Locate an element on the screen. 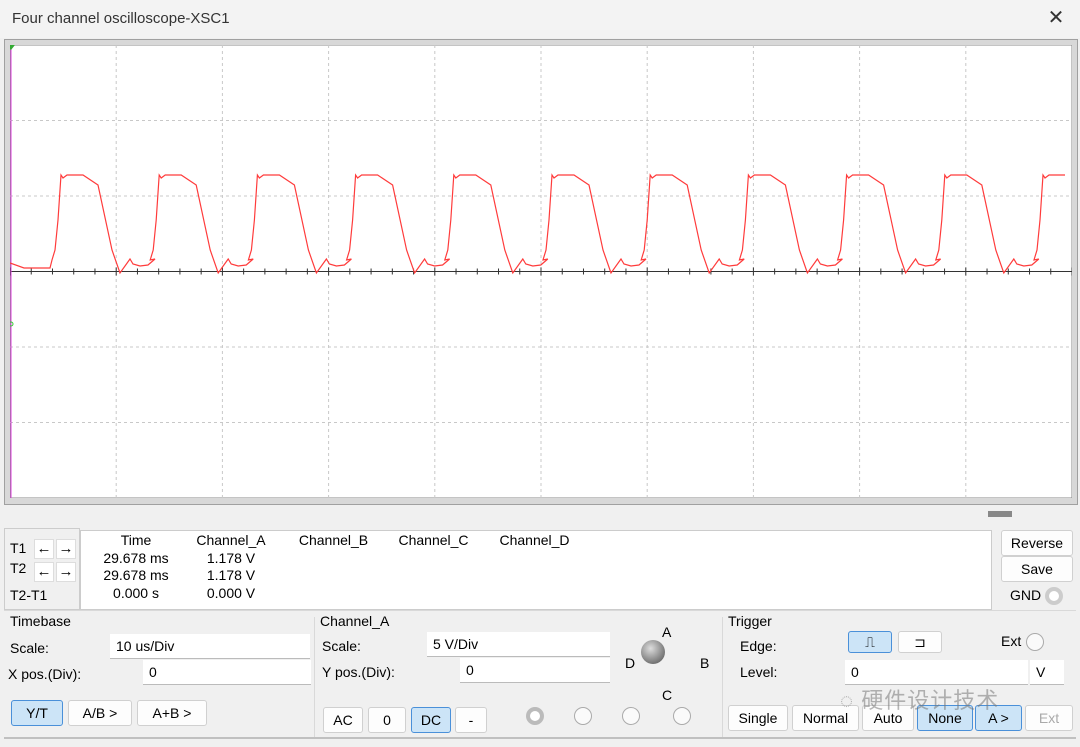 Image resolution: width=1080 pixels, height=747 pixels. ext-trigger-terminal is located at coordinates (1035, 642).